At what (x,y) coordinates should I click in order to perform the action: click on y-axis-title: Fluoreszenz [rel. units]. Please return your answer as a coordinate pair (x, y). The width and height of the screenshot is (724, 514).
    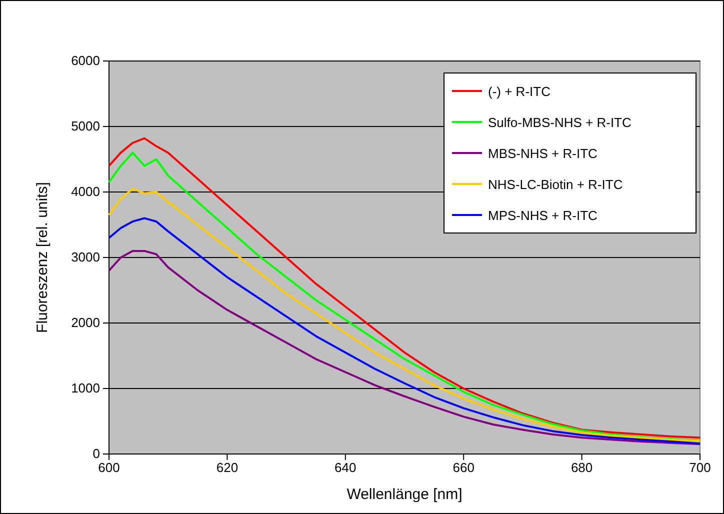
    Looking at the image, I should click on (42, 257).